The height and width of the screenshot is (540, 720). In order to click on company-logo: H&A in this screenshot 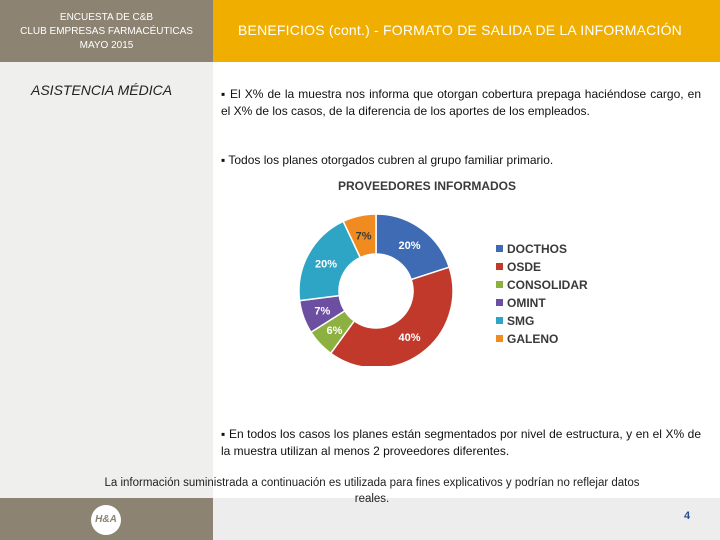, I will do `click(106, 520)`.